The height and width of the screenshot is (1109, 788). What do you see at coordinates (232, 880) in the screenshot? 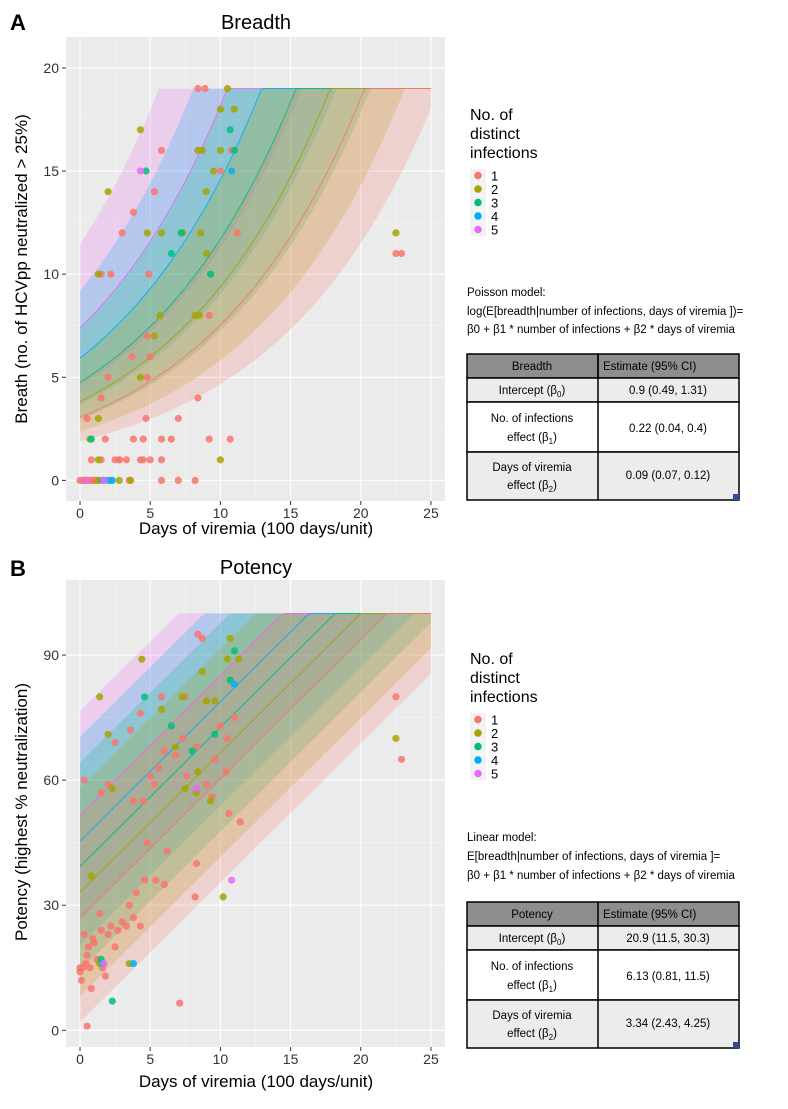
I see `potency-point-5-infections` at bounding box center [232, 880].